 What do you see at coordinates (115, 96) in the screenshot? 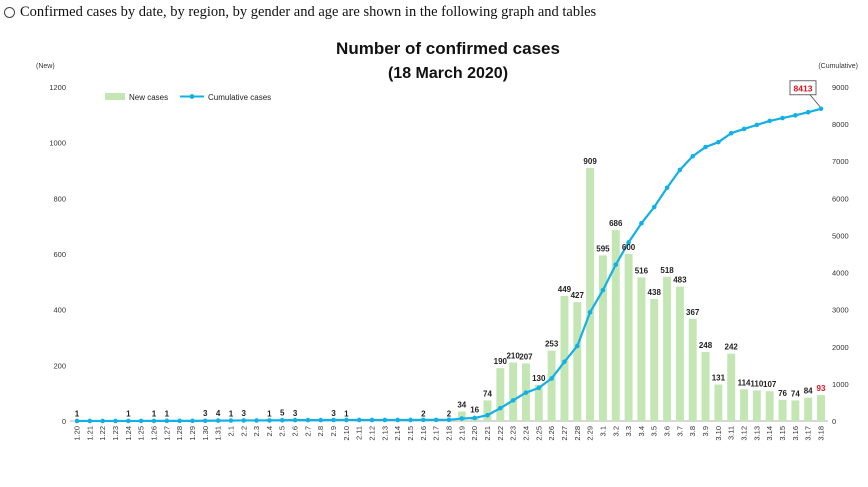
I see `legend-new-cases-swatch` at bounding box center [115, 96].